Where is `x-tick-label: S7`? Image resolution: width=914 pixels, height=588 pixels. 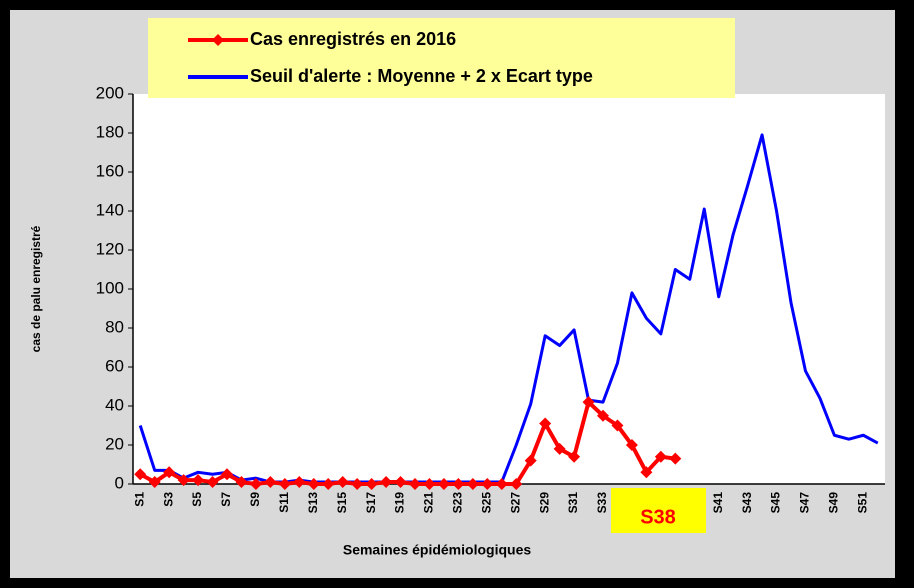 x-tick-label: S7 is located at coordinates (226, 499).